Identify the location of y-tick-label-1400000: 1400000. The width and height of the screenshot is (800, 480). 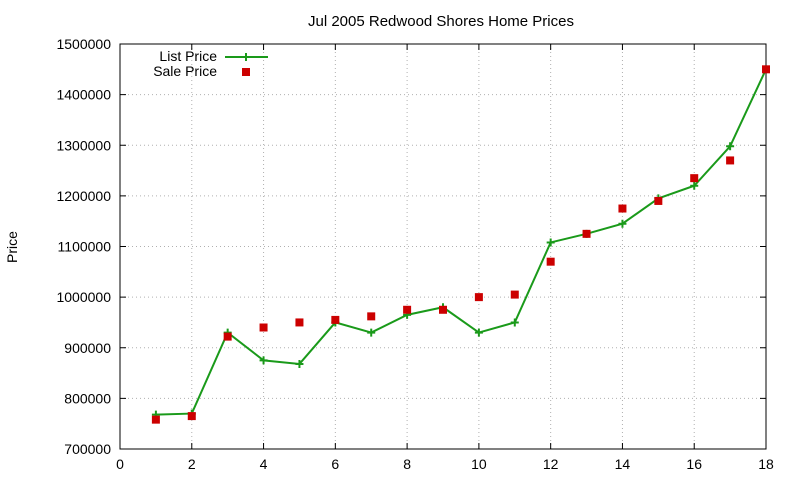
(83, 95).